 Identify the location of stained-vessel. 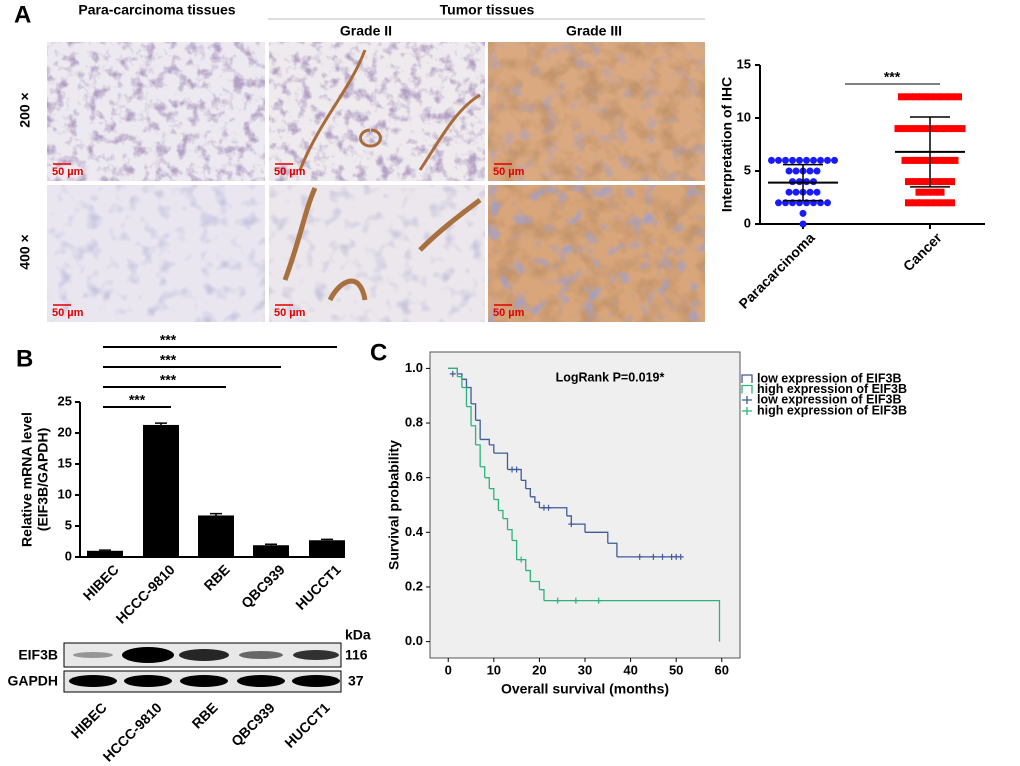
(389, 110).